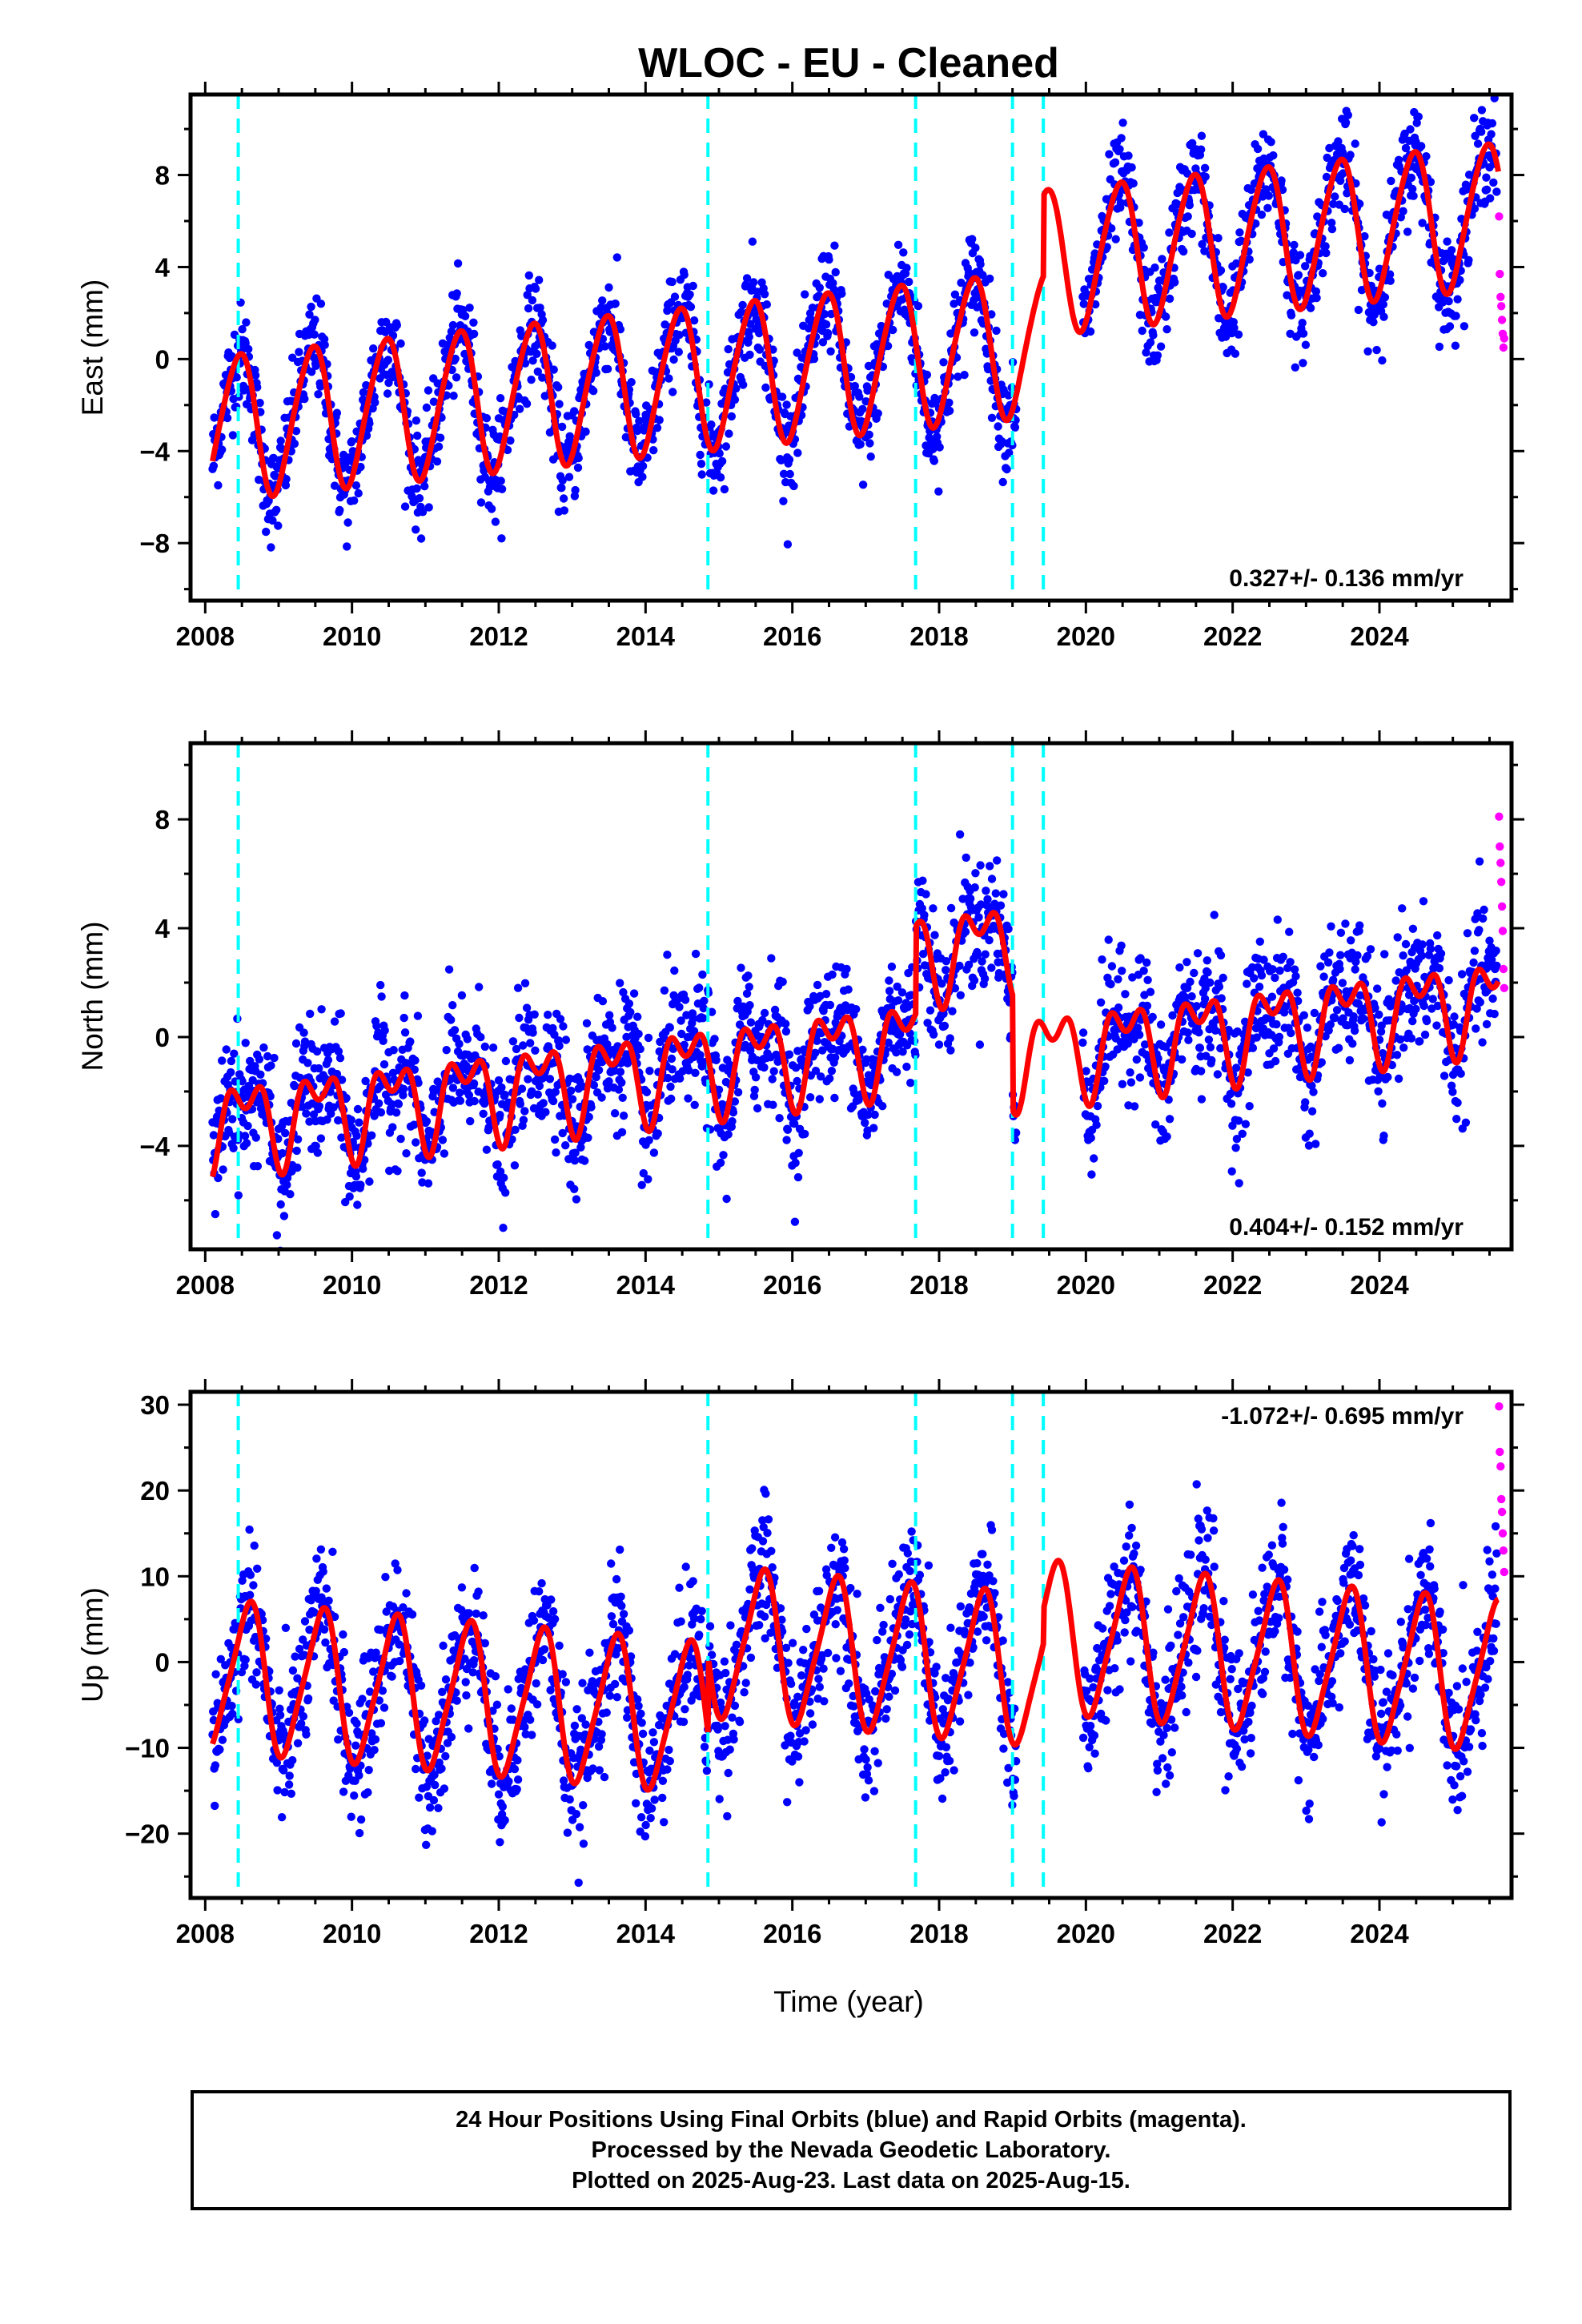 The image size is (1582, 2324). I want to click on east-x-tick-label: 2012, so click(498, 636).